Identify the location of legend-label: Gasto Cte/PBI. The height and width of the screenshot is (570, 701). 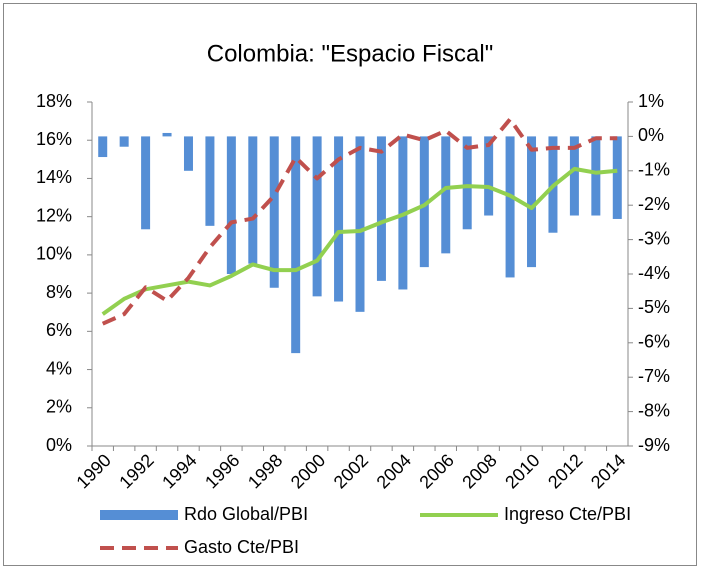
(241, 547).